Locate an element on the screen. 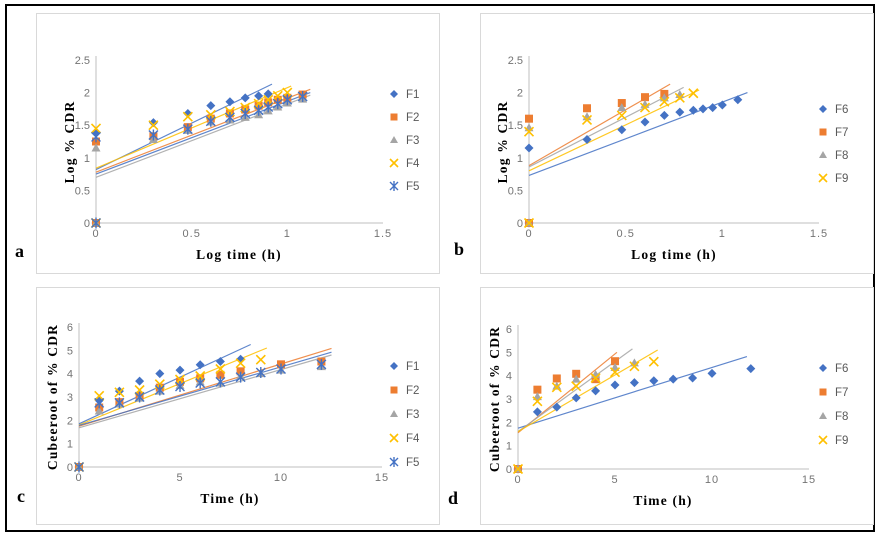 The image size is (880, 536). trendline-F3 is located at coordinates (205, 391).